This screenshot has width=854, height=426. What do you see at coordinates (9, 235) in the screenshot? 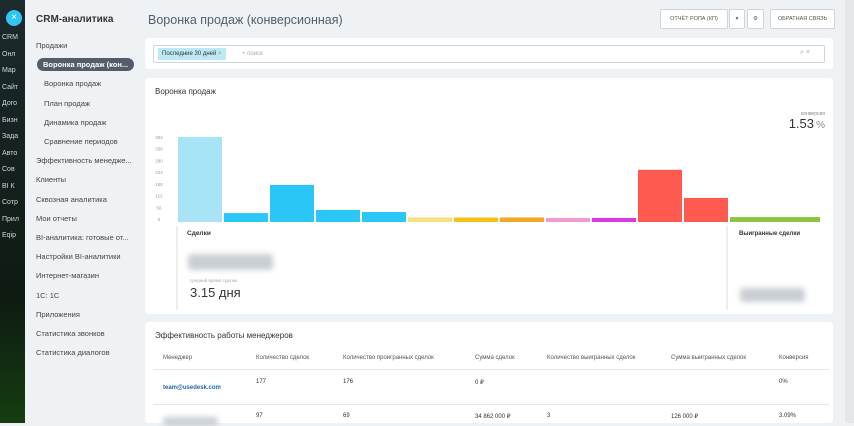
I see `rail-item: Eqip` at bounding box center [9, 235].